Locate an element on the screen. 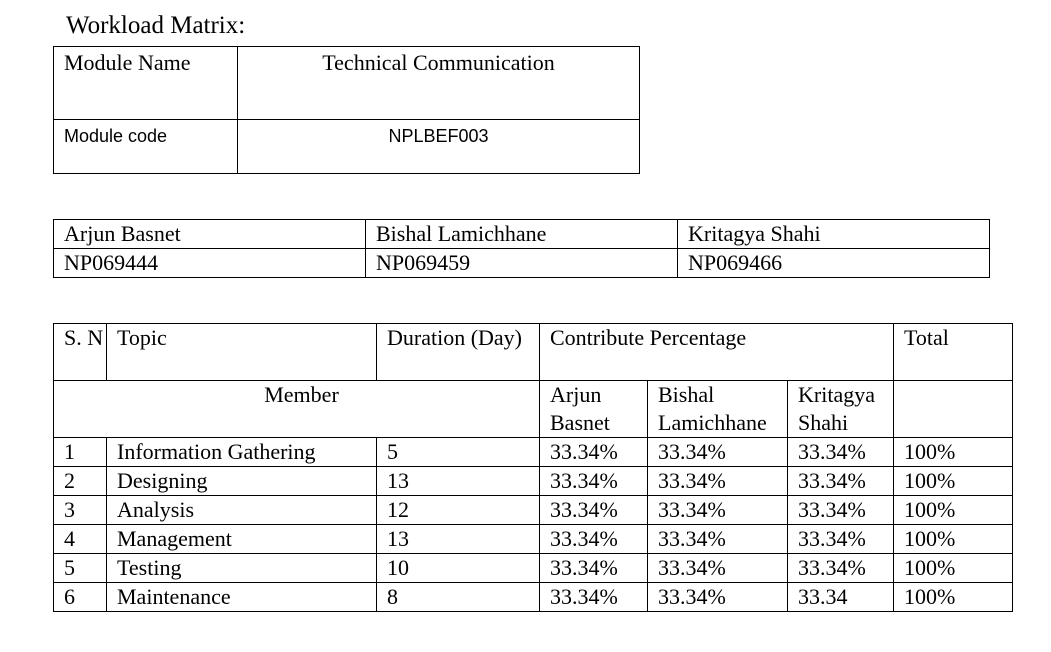 This screenshot has height=652, width=1051. module-code-row: Module code NPLBEF003 is located at coordinates (346, 146).